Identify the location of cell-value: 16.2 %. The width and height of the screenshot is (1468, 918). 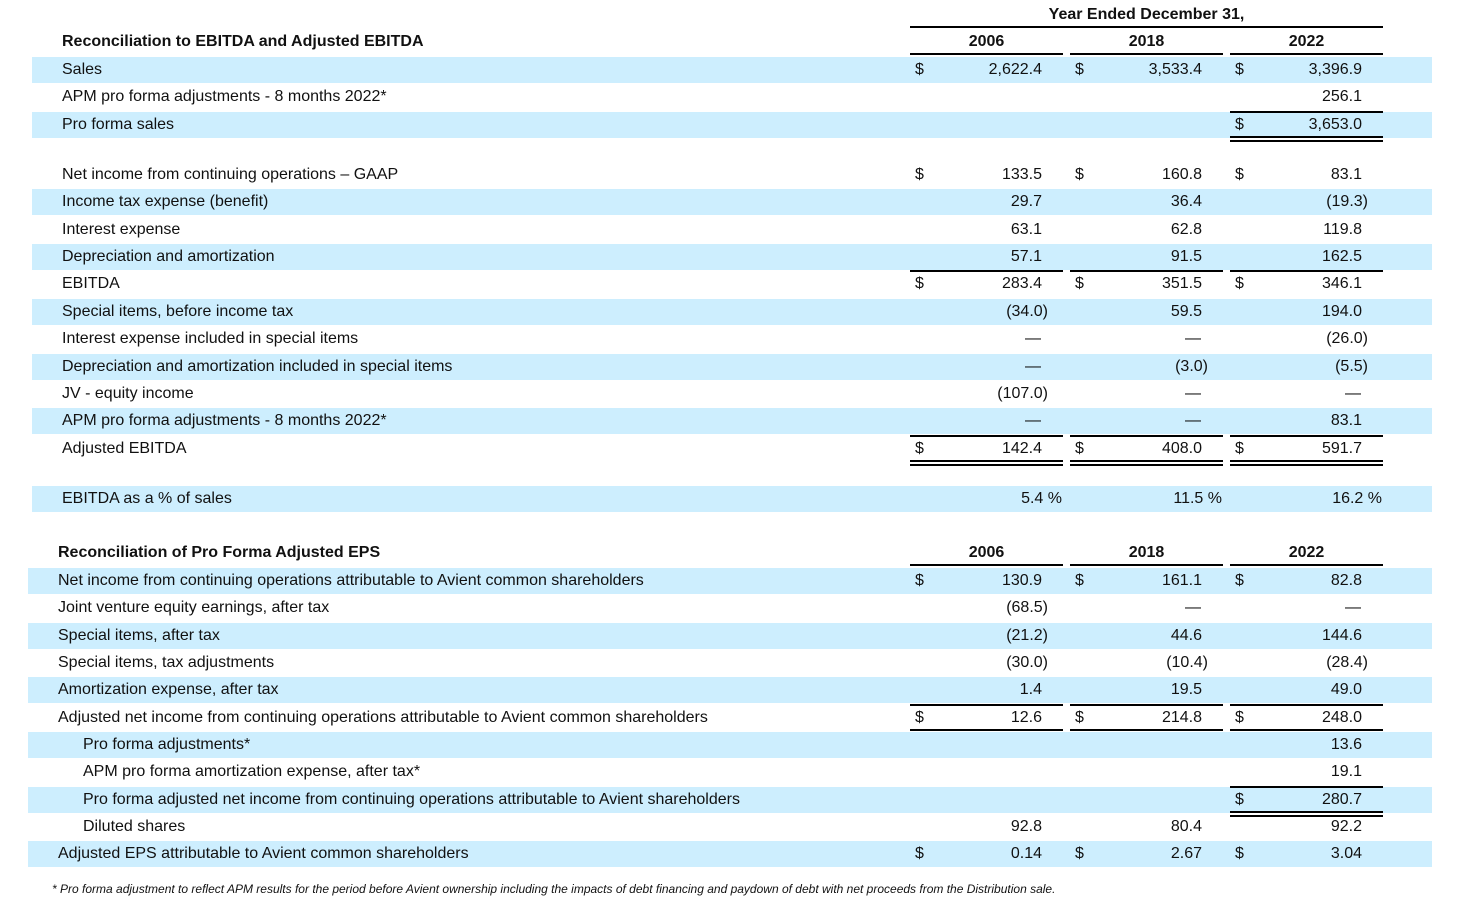
(1357, 498).